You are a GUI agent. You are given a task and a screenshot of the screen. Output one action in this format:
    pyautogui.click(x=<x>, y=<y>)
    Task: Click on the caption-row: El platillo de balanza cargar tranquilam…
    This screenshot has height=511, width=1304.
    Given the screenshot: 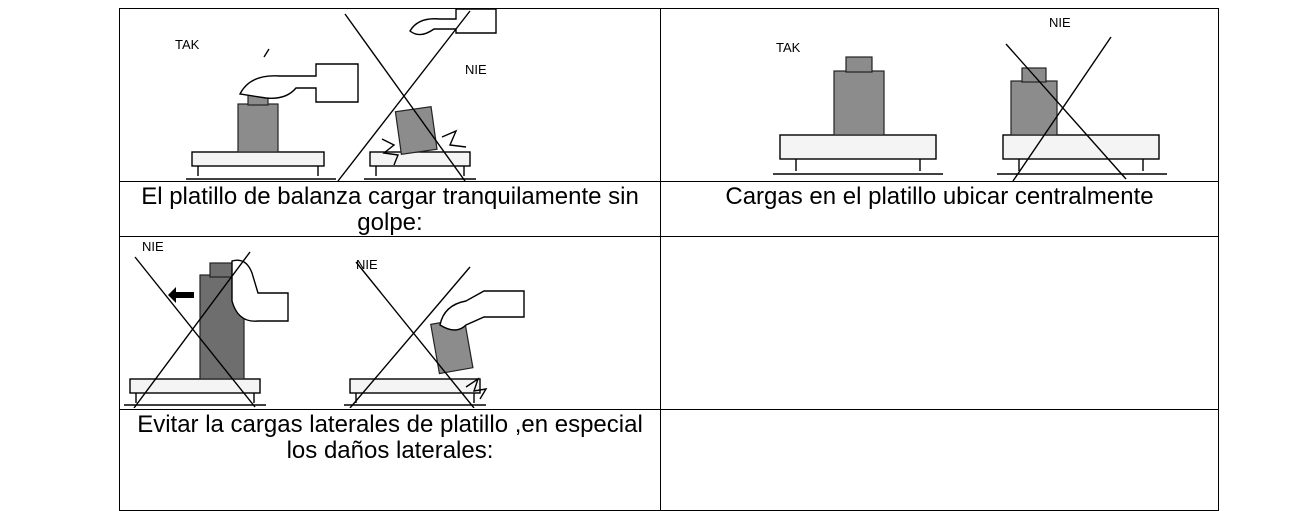 What is the action you would take?
    pyautogui.click(x=669, y=209)
    